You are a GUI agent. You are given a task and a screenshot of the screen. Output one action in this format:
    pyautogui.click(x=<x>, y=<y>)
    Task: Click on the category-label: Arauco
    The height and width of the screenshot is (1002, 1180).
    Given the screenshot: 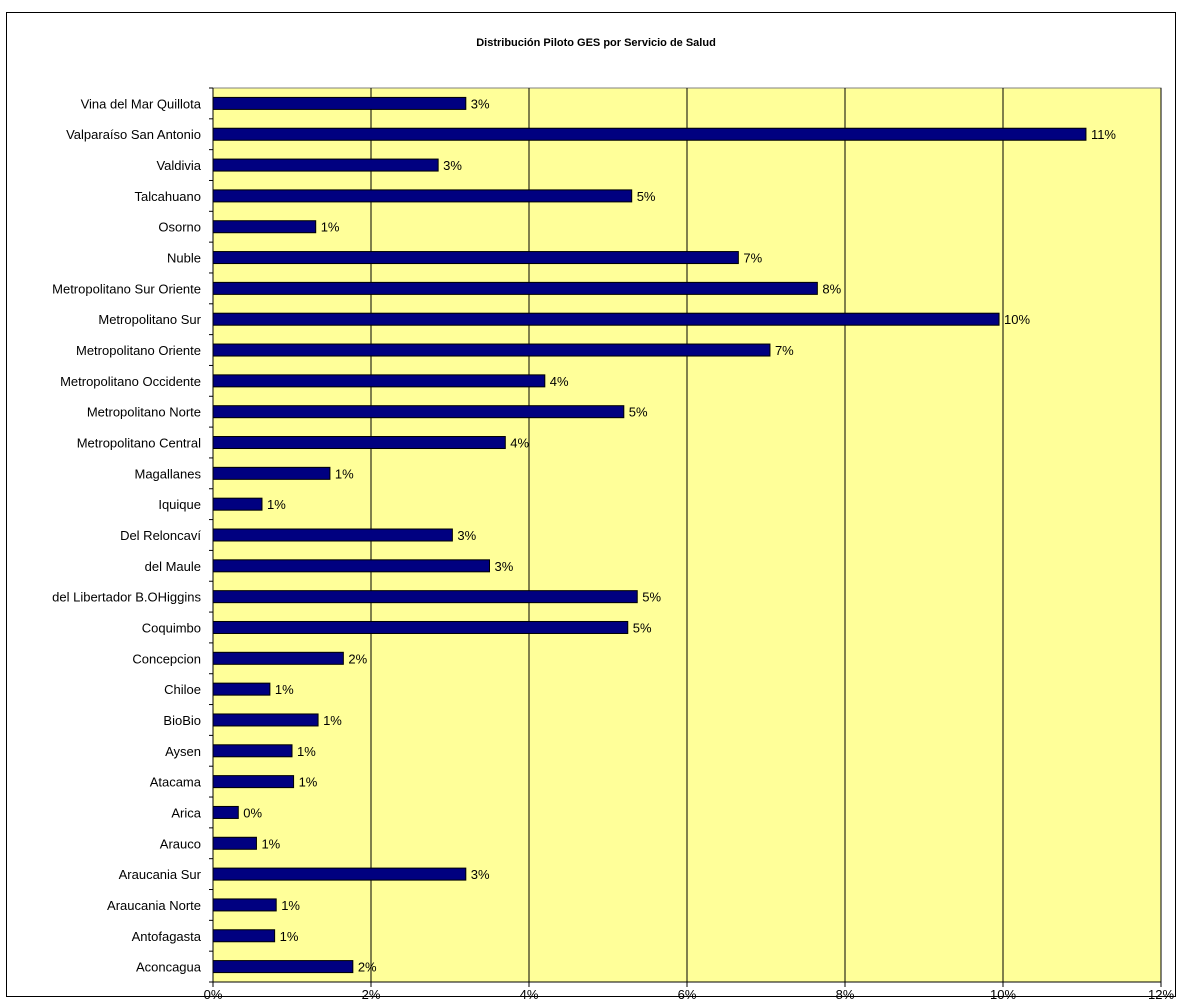 What is the action you would take?
    pyautogui.click(x=180, y=843)
    